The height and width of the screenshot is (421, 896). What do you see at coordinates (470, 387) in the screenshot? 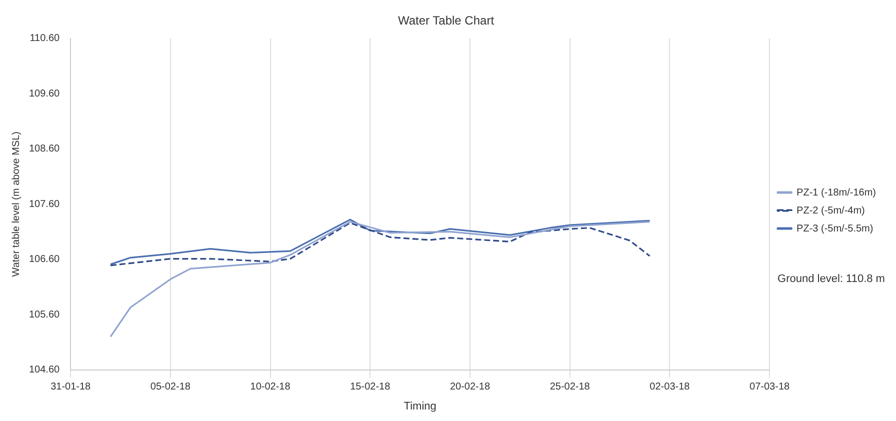
I see `x-tick-label: 20-02-18` at bounding box center [470, 387].